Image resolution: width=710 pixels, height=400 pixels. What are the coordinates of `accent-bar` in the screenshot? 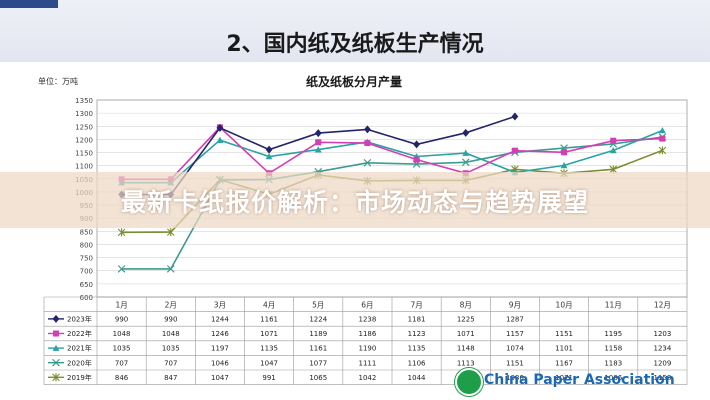 It's located at (29, 4).